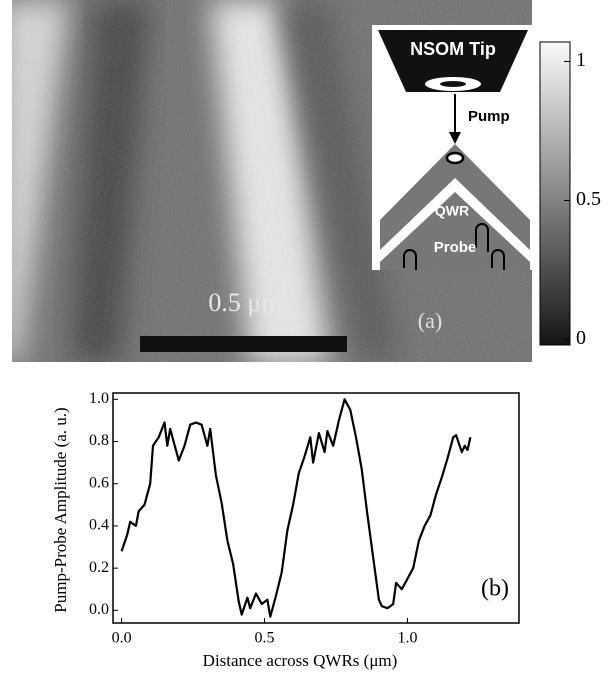 This screenshot has height=675, width=608. What do you see at coordinates (588, 199) in the screenshot?
I see `colorbar-tick-label: 0.5` at bounding box center [588, 199].